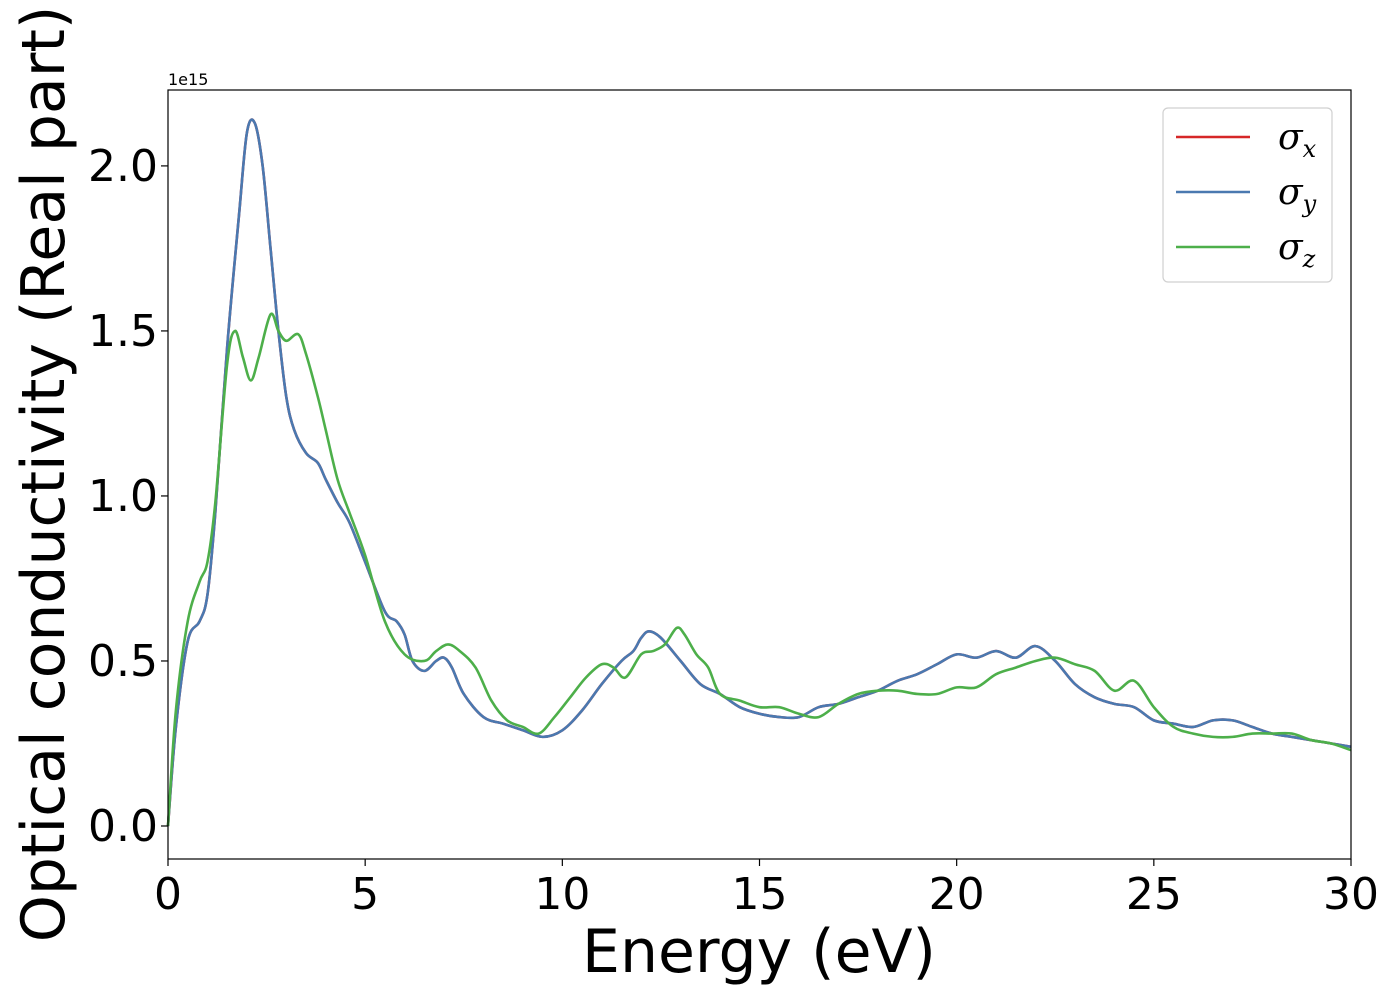  I want to click on x-axis: 0 5 10 15 20 25 30, so click(766, 889).